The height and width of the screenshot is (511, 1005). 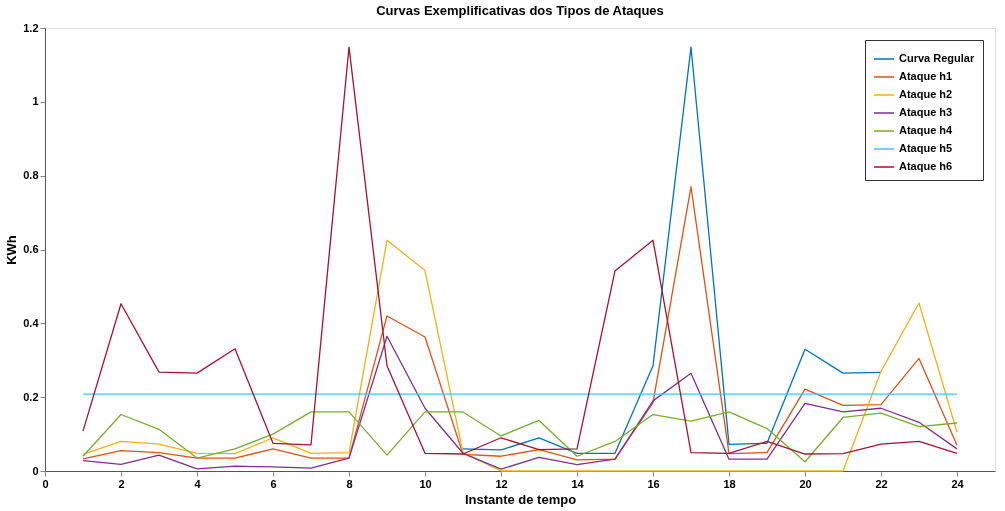 I want to click on y-axis-title: KWh, so click(x=12, y=250).